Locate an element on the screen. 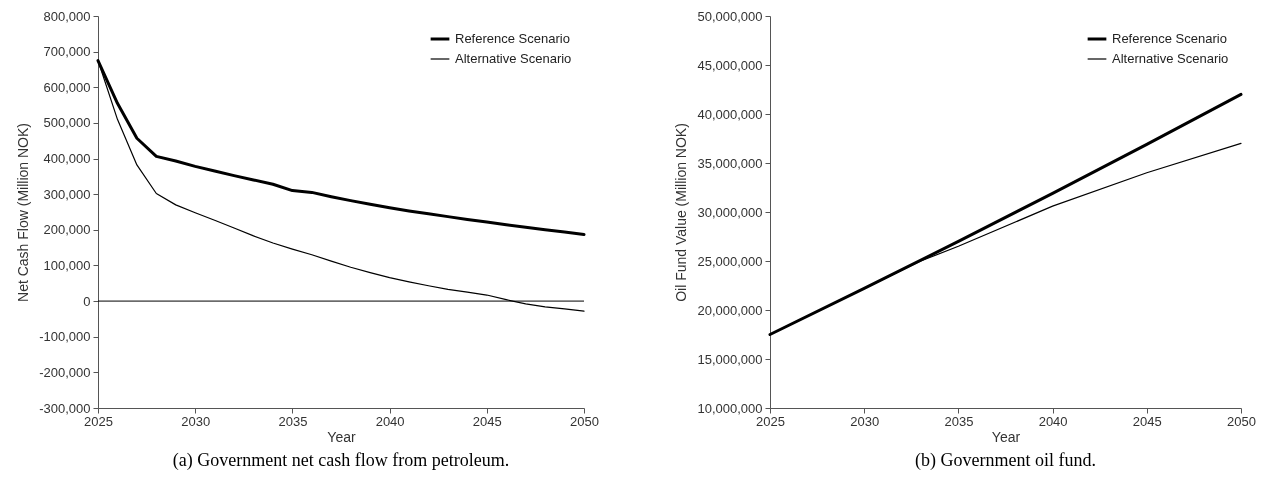 This screenshot has height=493, width=1269. y-tick-label: -100,000 is located at coordinates (65, 337).